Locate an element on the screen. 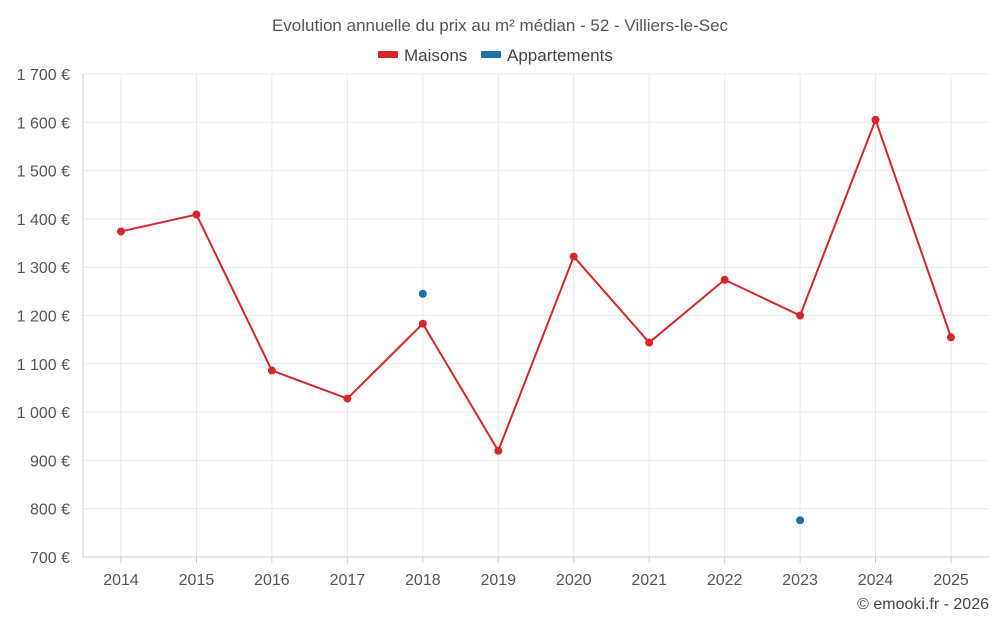 The height and width of the screenshot is (625, 1000). y-tick-label: 1 400 € is located at coordinates (43, 220).